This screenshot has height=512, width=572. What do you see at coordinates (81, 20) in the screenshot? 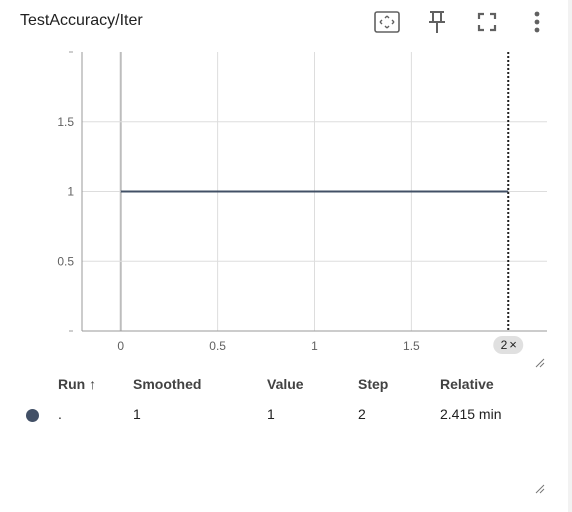
I see `card-title: TestAccuracy/Iter` at bounding box center [81, 20].